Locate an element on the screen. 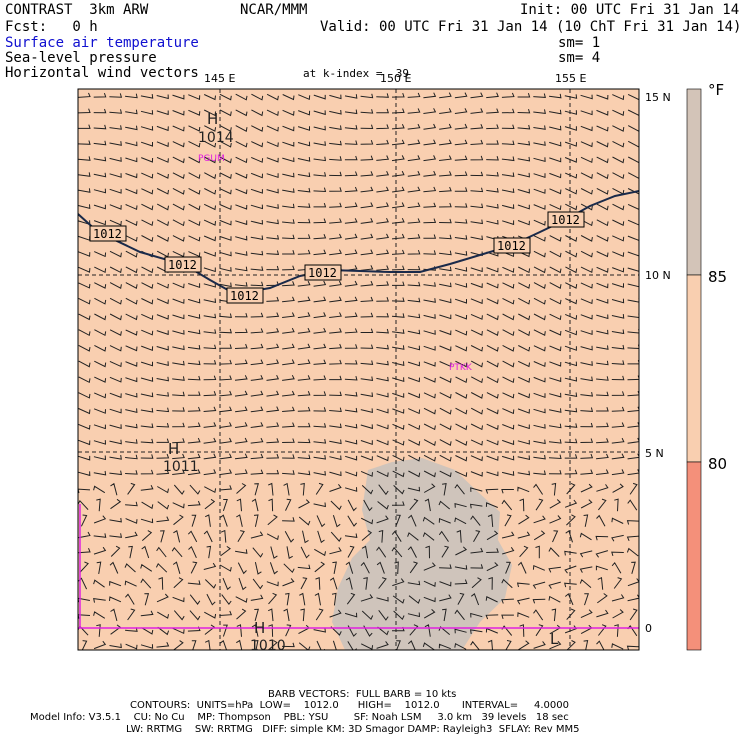  pressure-center-value: 1014 is located at coordinates (216, 138).